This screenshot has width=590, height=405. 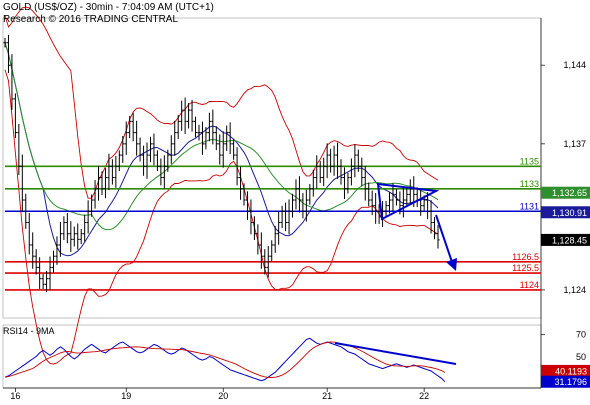 What do you see at coordinates (416, 226) in the screenshot?
I see `annotations` at bounding box center [416, 226].